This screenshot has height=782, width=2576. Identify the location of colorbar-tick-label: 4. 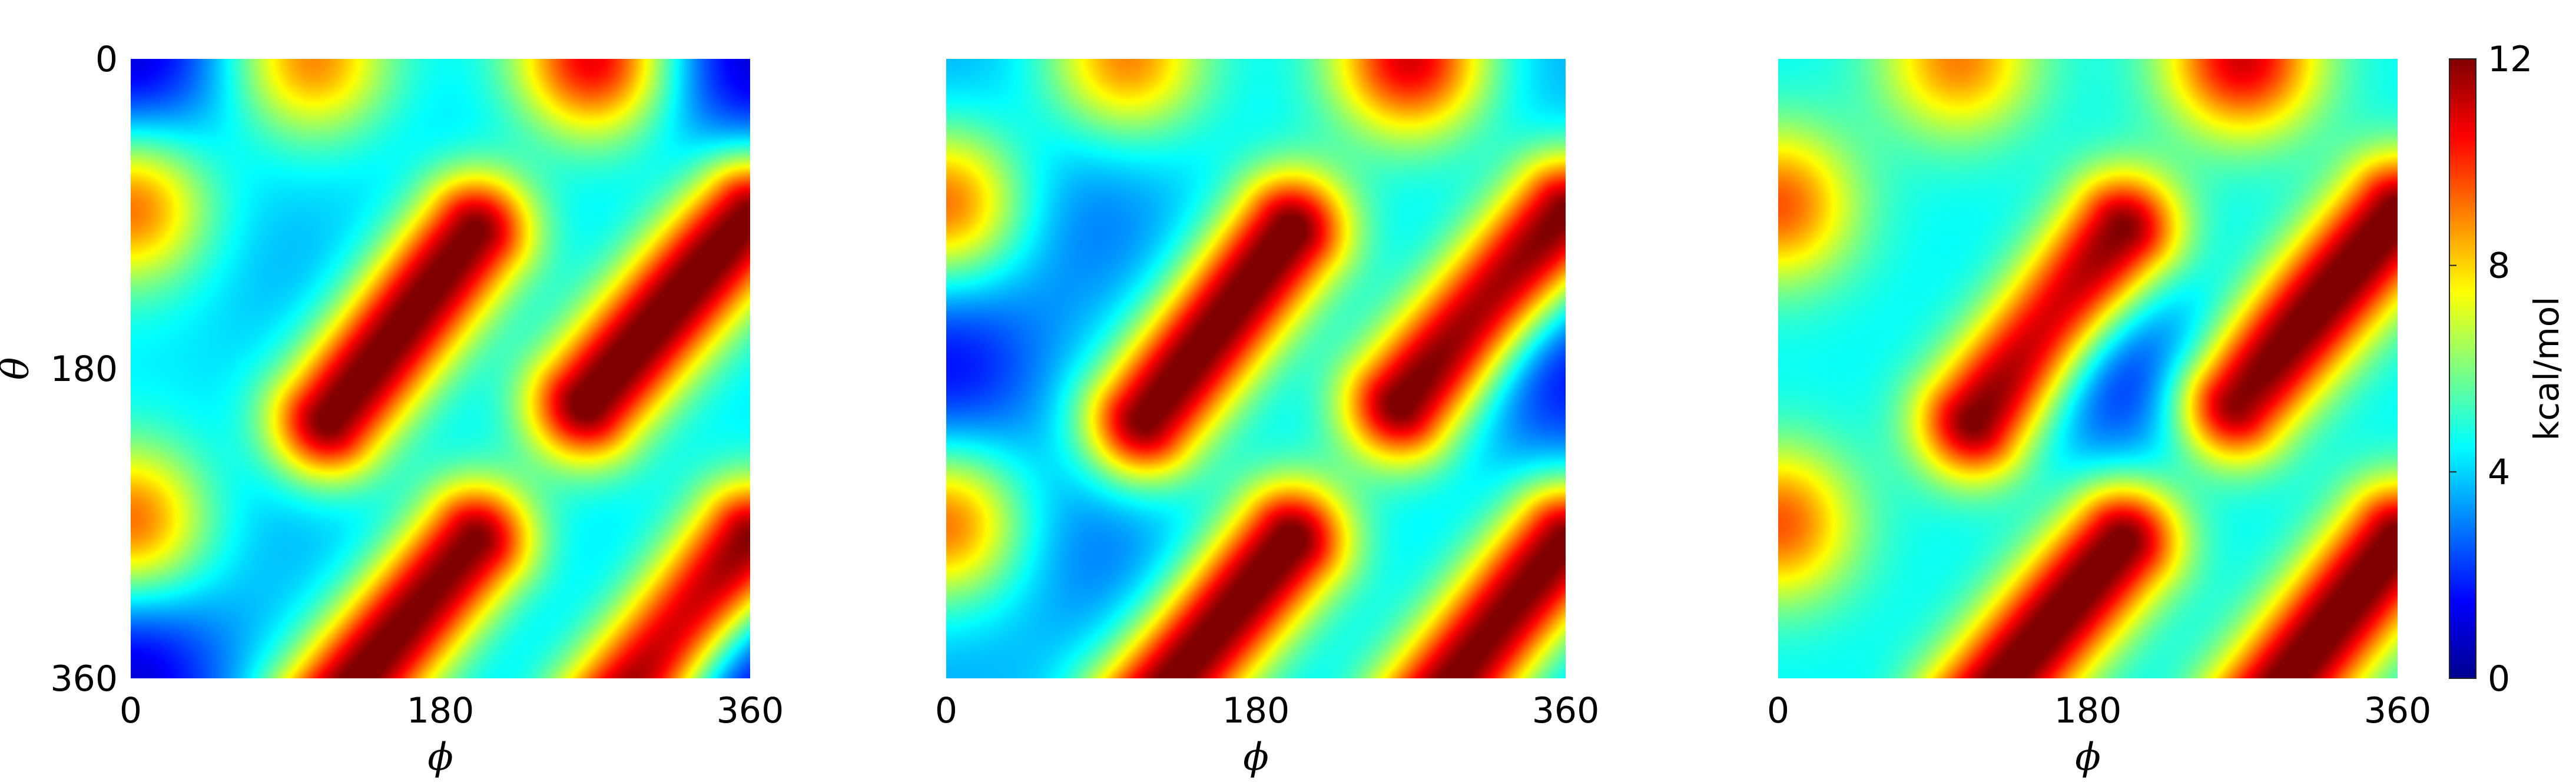
(2499, 472).